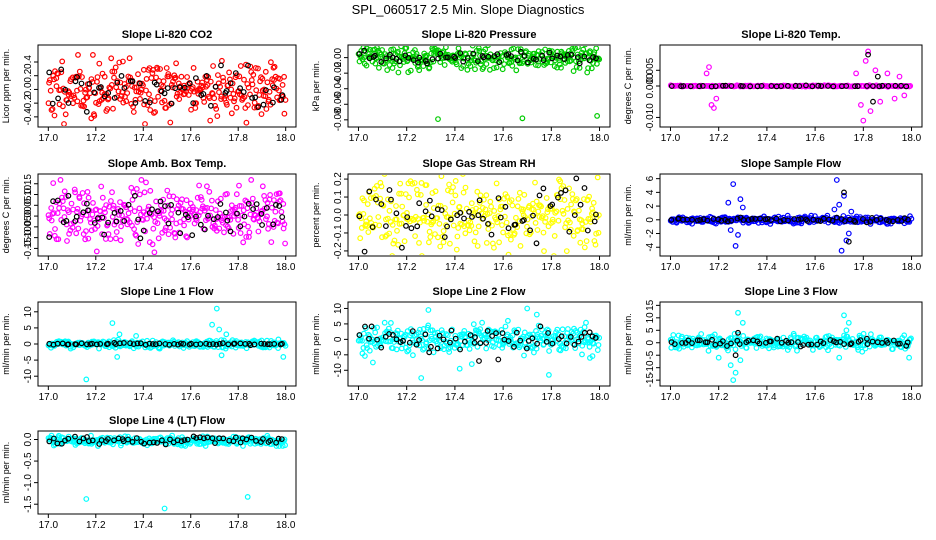 Image resolution: width=936 pixels, height=540 pixels. What do you see at coordinates (316, 344) in the screenshot?
I see `y-axis-label: ml/min per min.` at bounding box center [316, 344].